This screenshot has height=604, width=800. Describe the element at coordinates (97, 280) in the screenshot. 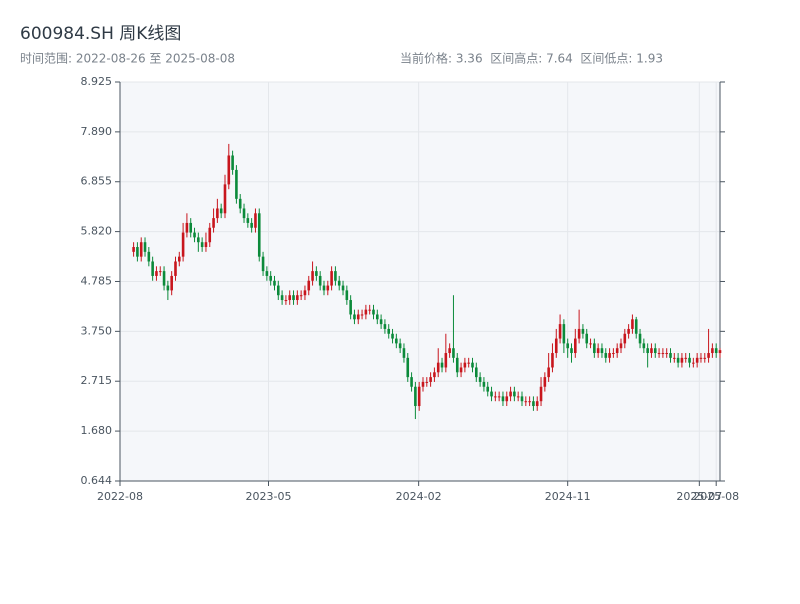

I see `y-tick-label: 4.785` at that location.